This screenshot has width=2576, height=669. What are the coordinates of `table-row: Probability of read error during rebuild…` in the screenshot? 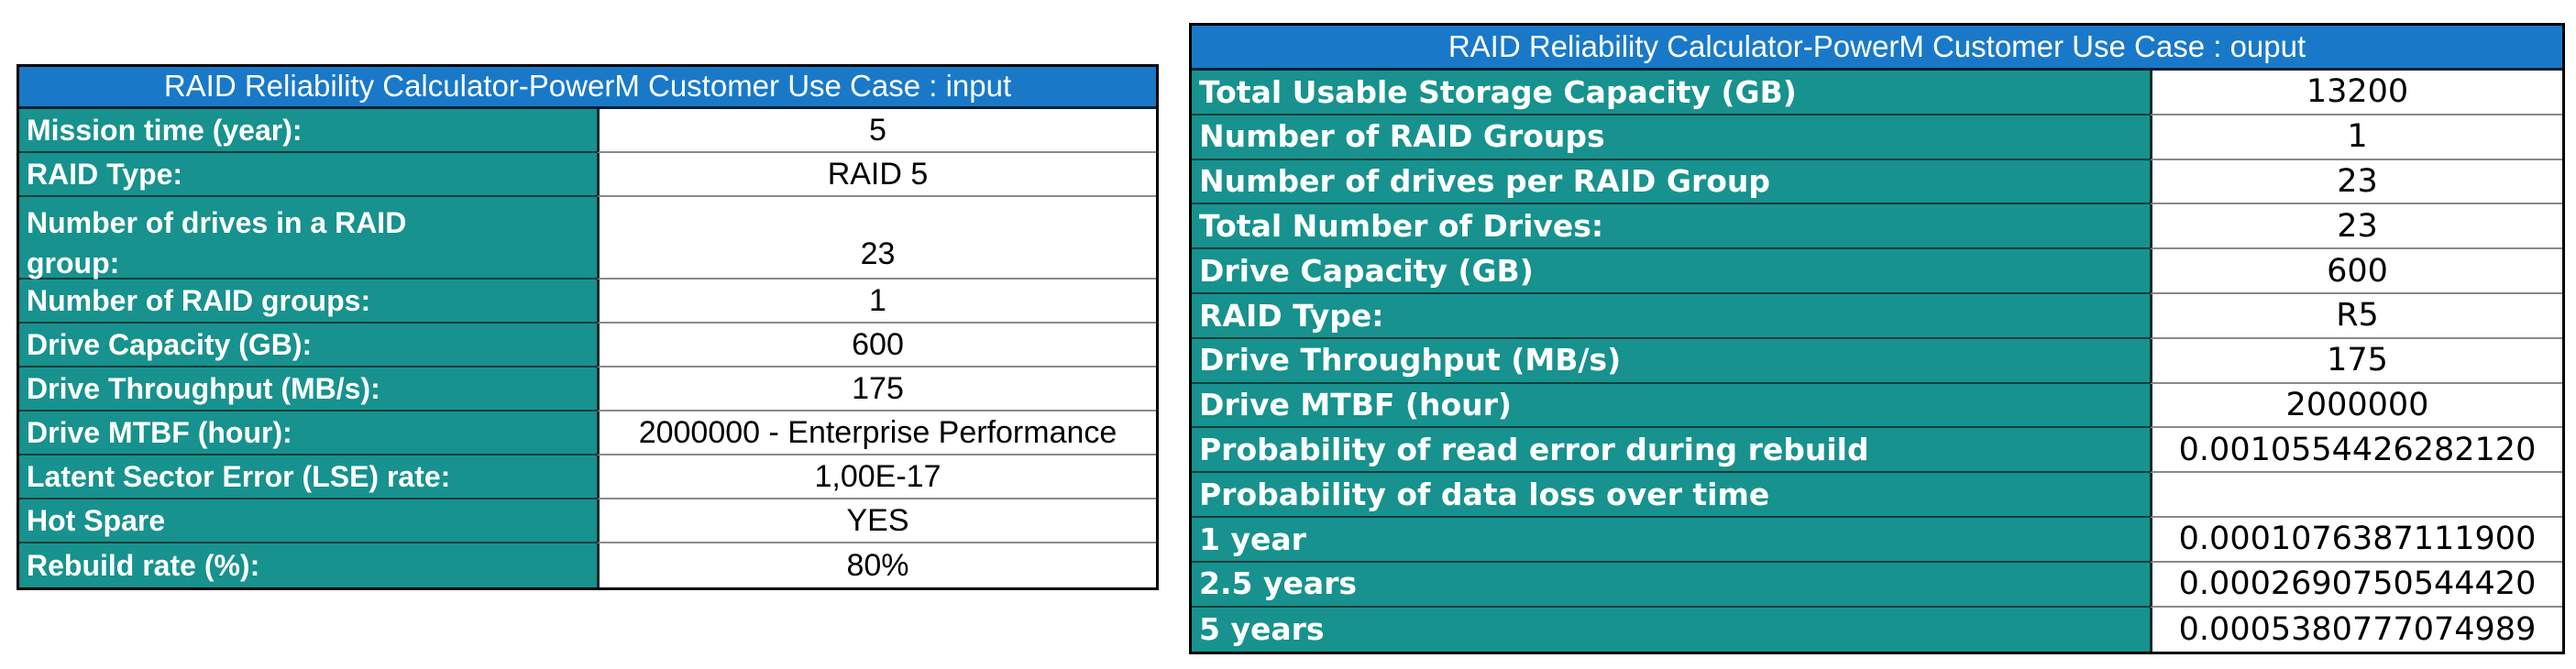 It's located at (1877, 451).